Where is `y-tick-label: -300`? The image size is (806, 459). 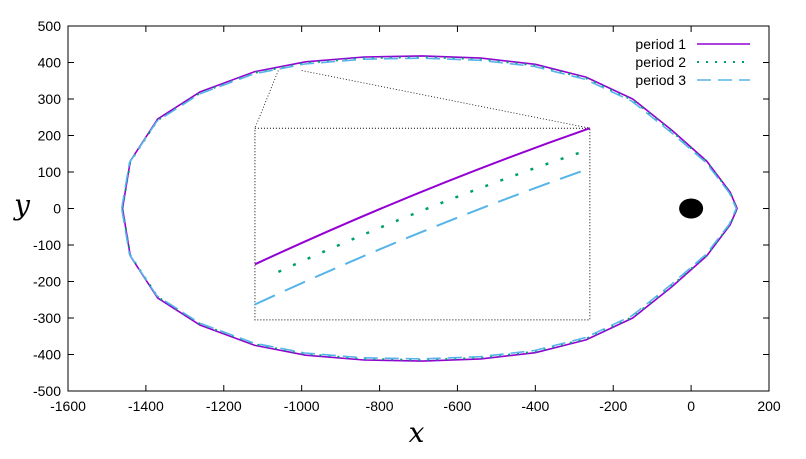 y-tick-label: -300 is located at coordinates (47, 318).